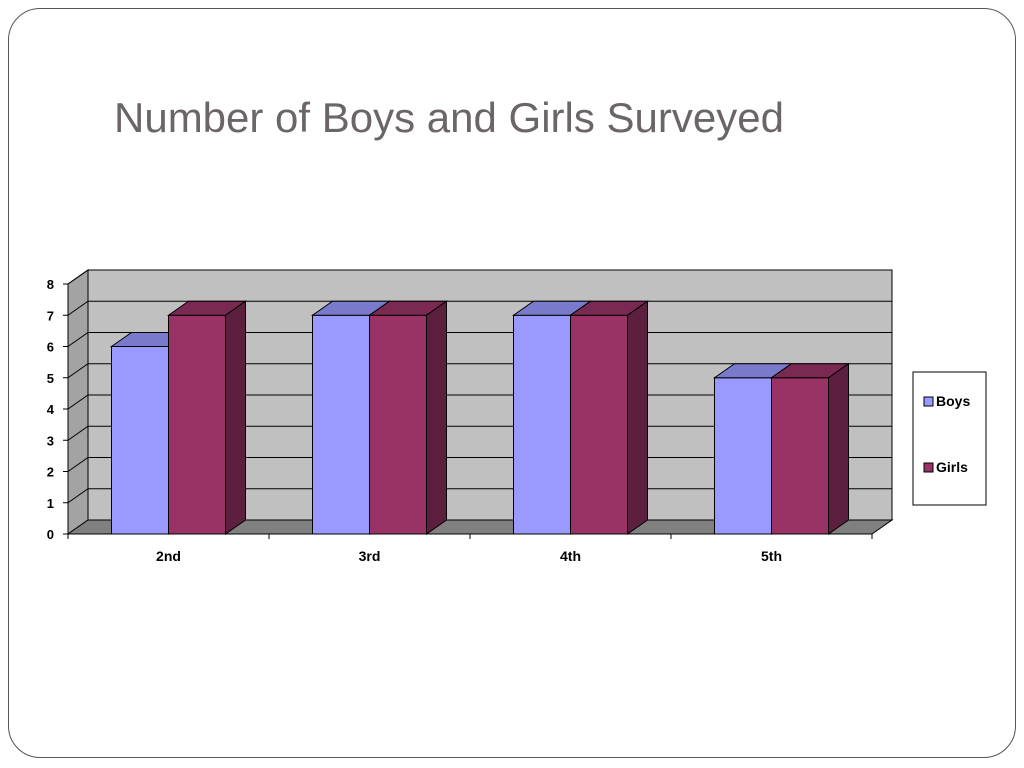  Describe the element at coordinates (370, 556) in the screenshot. I see `x-category-label: 3rd` at that location.